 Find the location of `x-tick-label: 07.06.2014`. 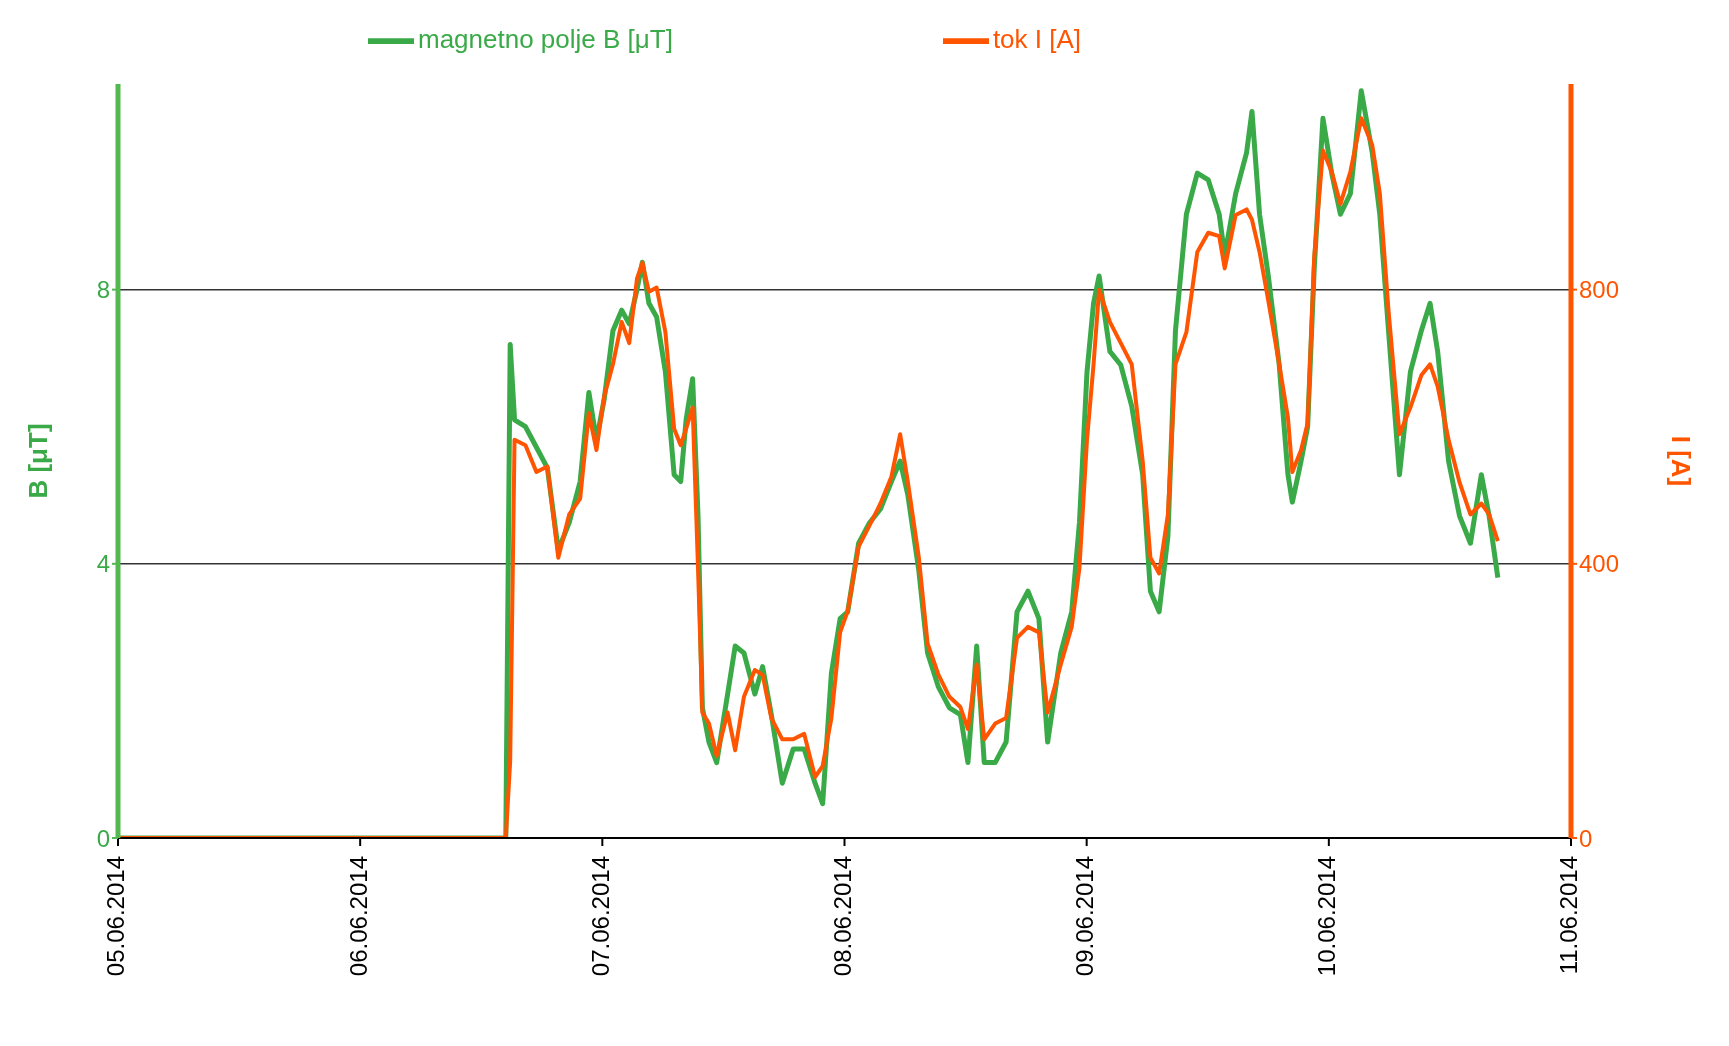

x-tick-label: 07.06.2014 is located at coordinates (600, 916).